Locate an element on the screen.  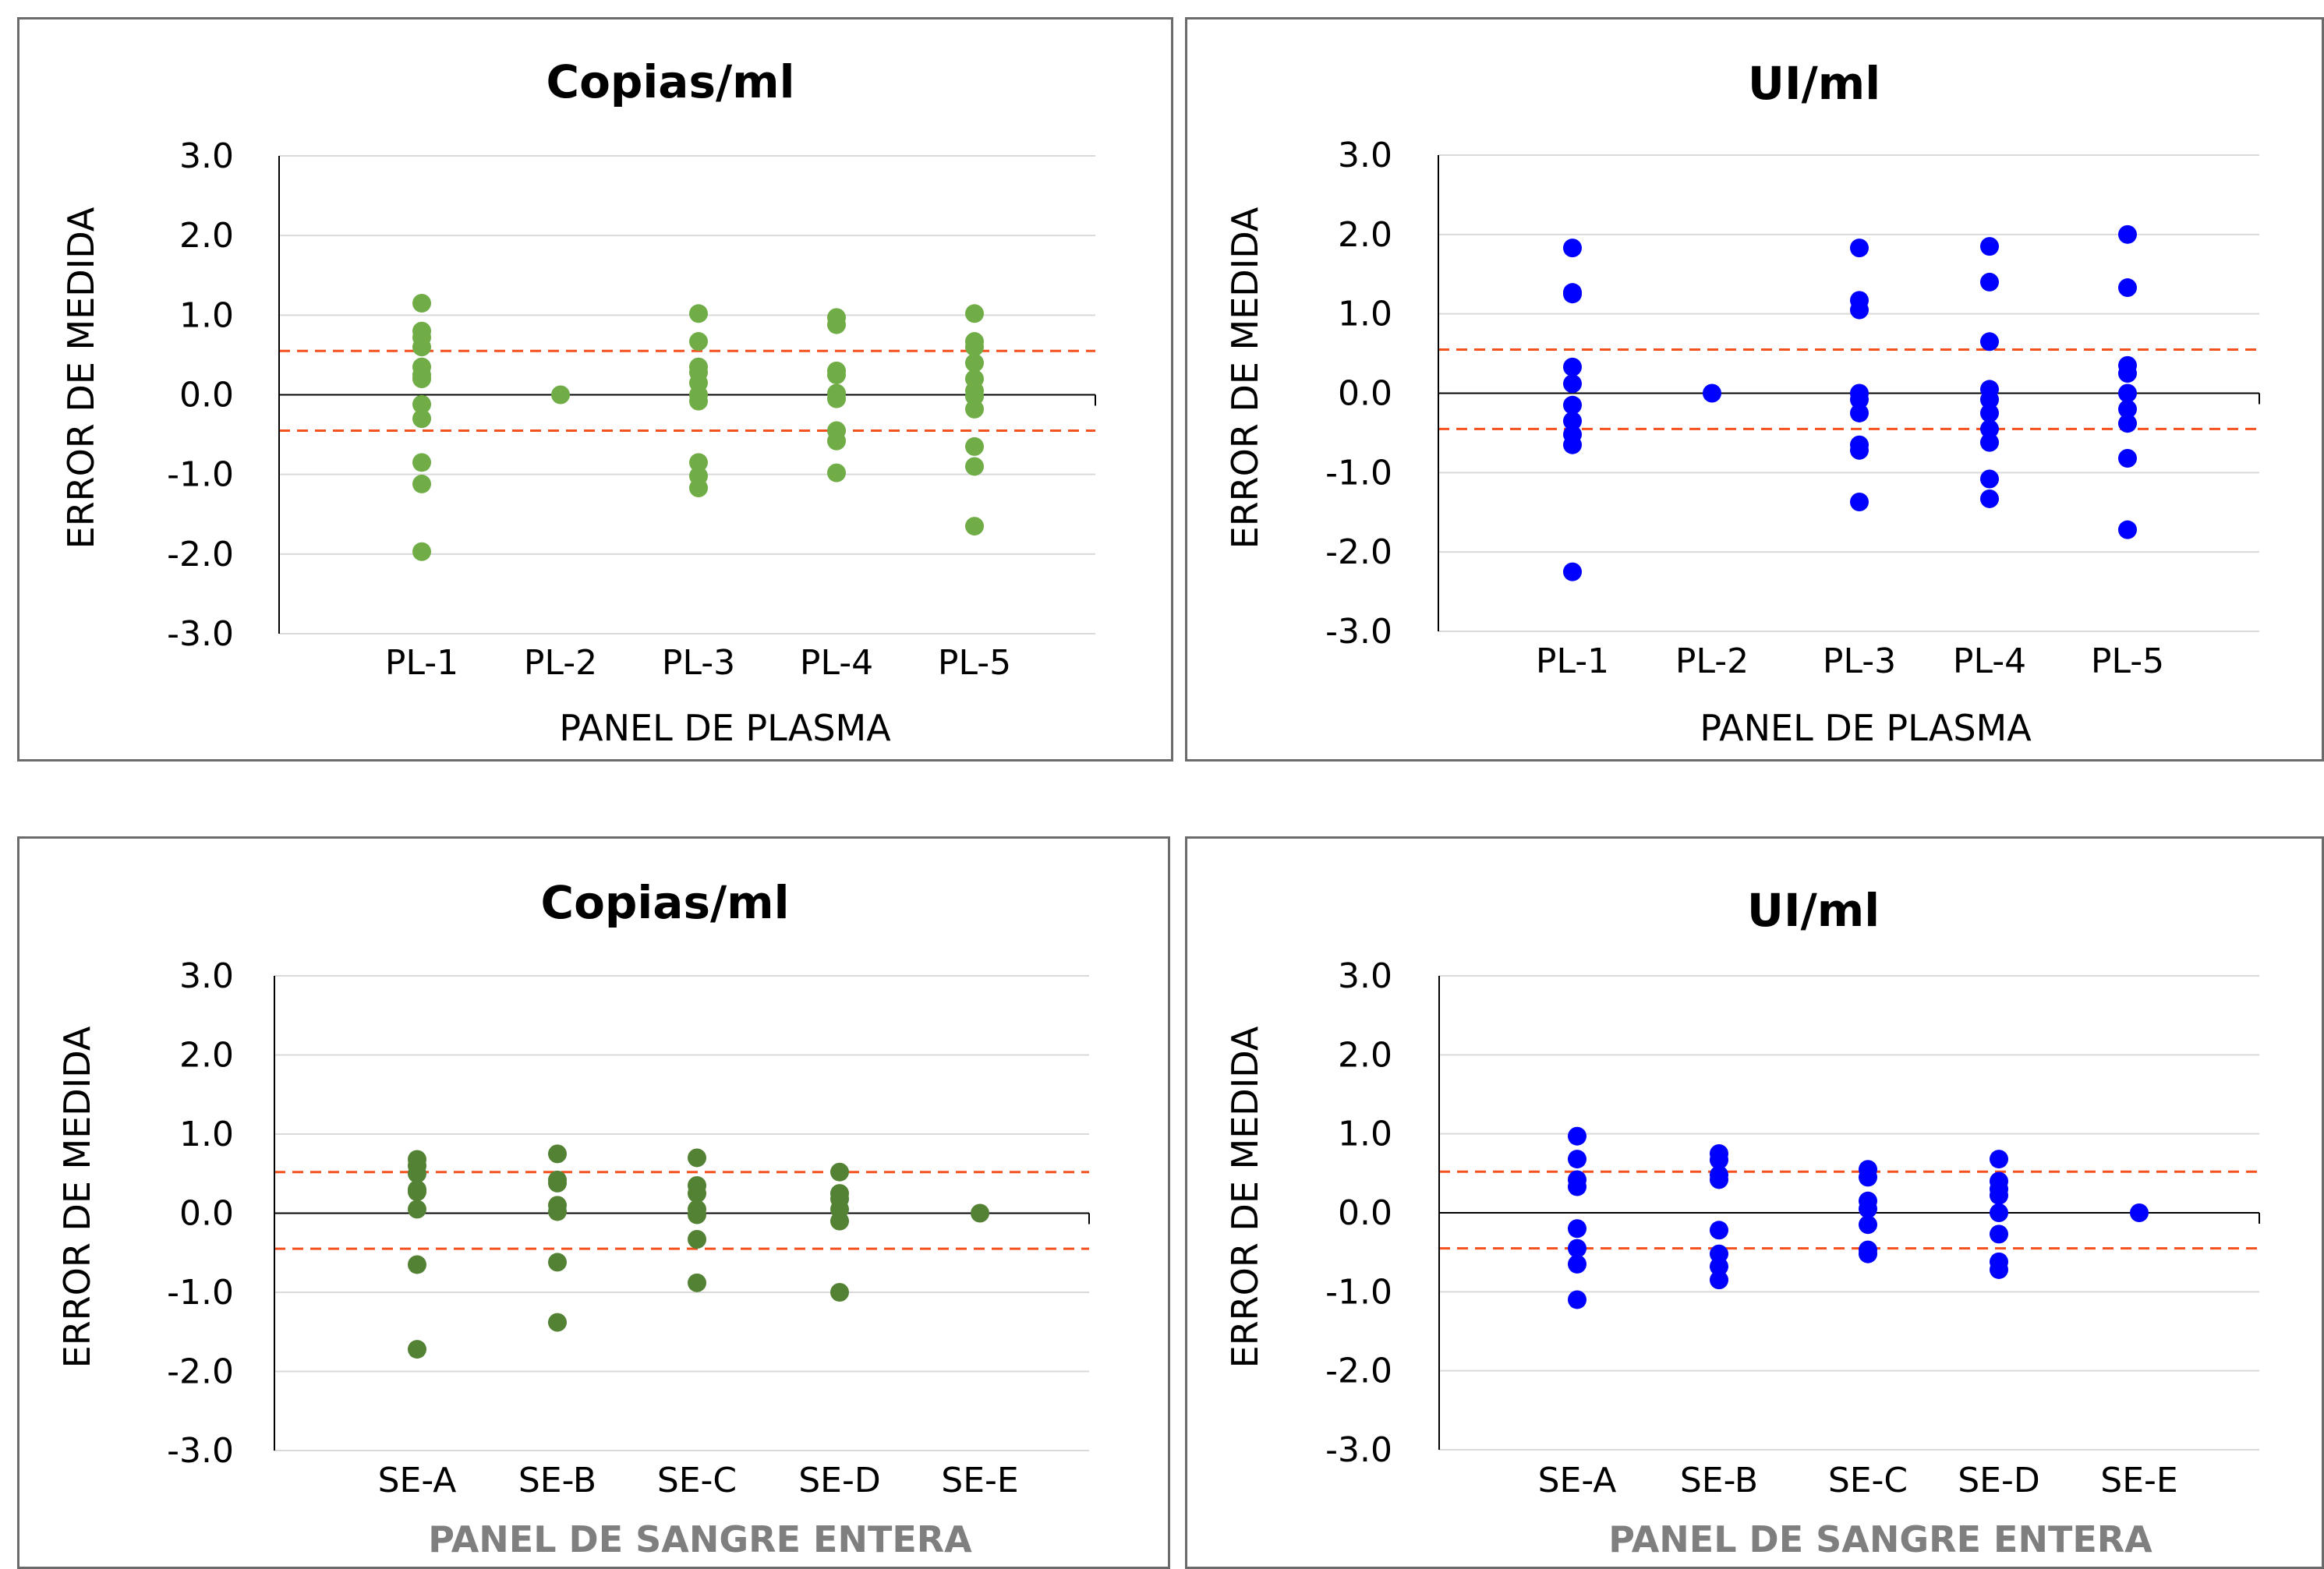
chart-title: UI/ml is located at coordinates (1813, 910).